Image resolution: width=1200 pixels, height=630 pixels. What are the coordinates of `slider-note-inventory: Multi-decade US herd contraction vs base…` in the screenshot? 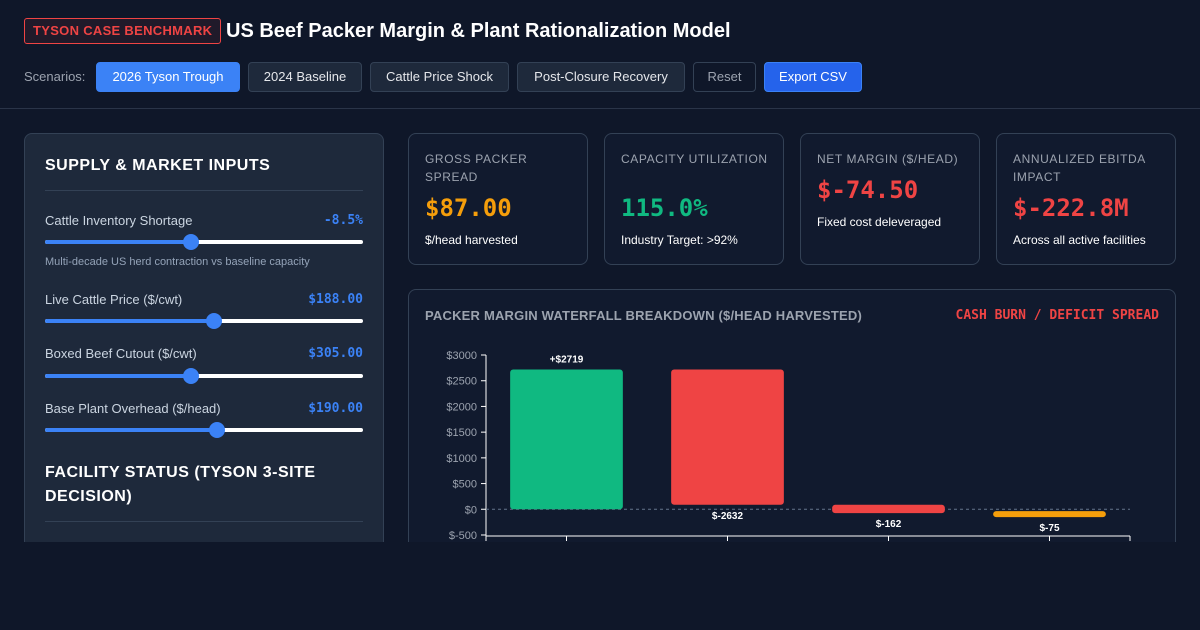 It's located at (177, 262).